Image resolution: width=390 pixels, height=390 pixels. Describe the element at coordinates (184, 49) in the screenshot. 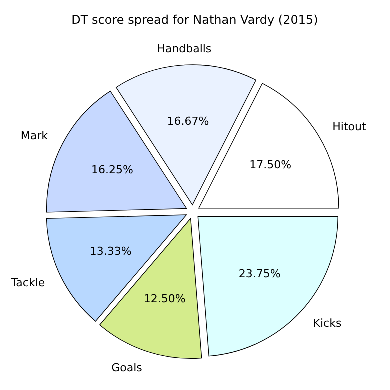

I see `slice-label: Handballs` at that location.